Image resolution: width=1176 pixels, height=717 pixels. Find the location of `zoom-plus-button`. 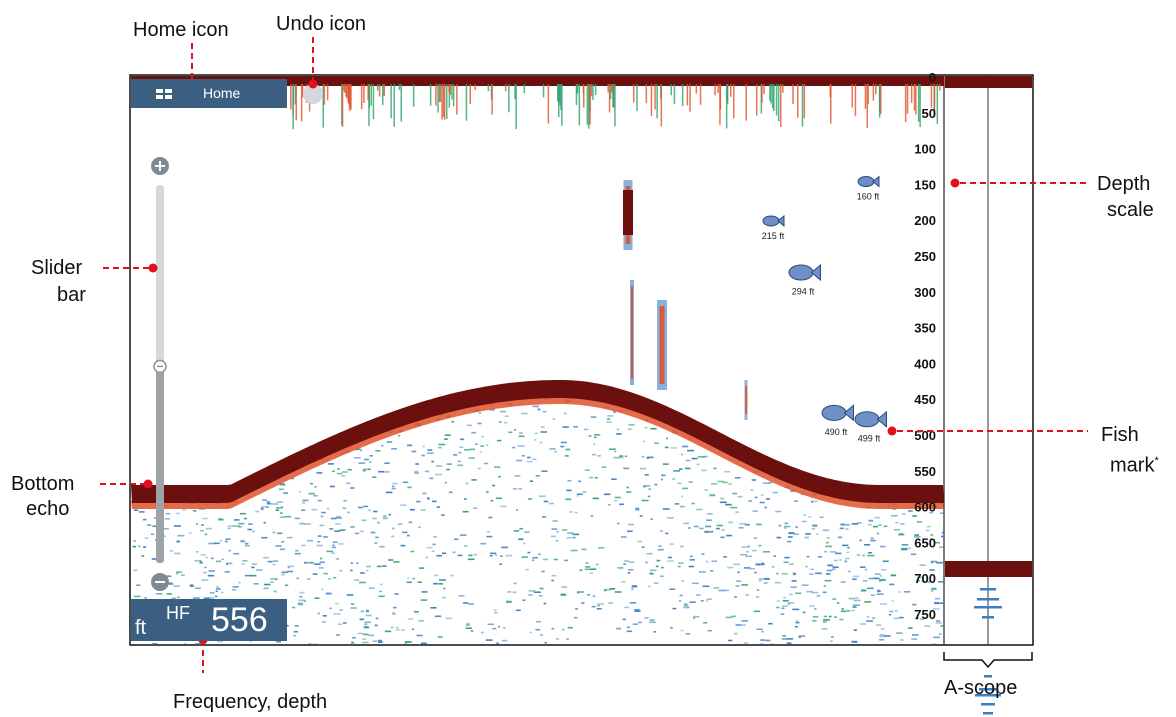

zoom-plus-button is located at coordinates (160, 166).